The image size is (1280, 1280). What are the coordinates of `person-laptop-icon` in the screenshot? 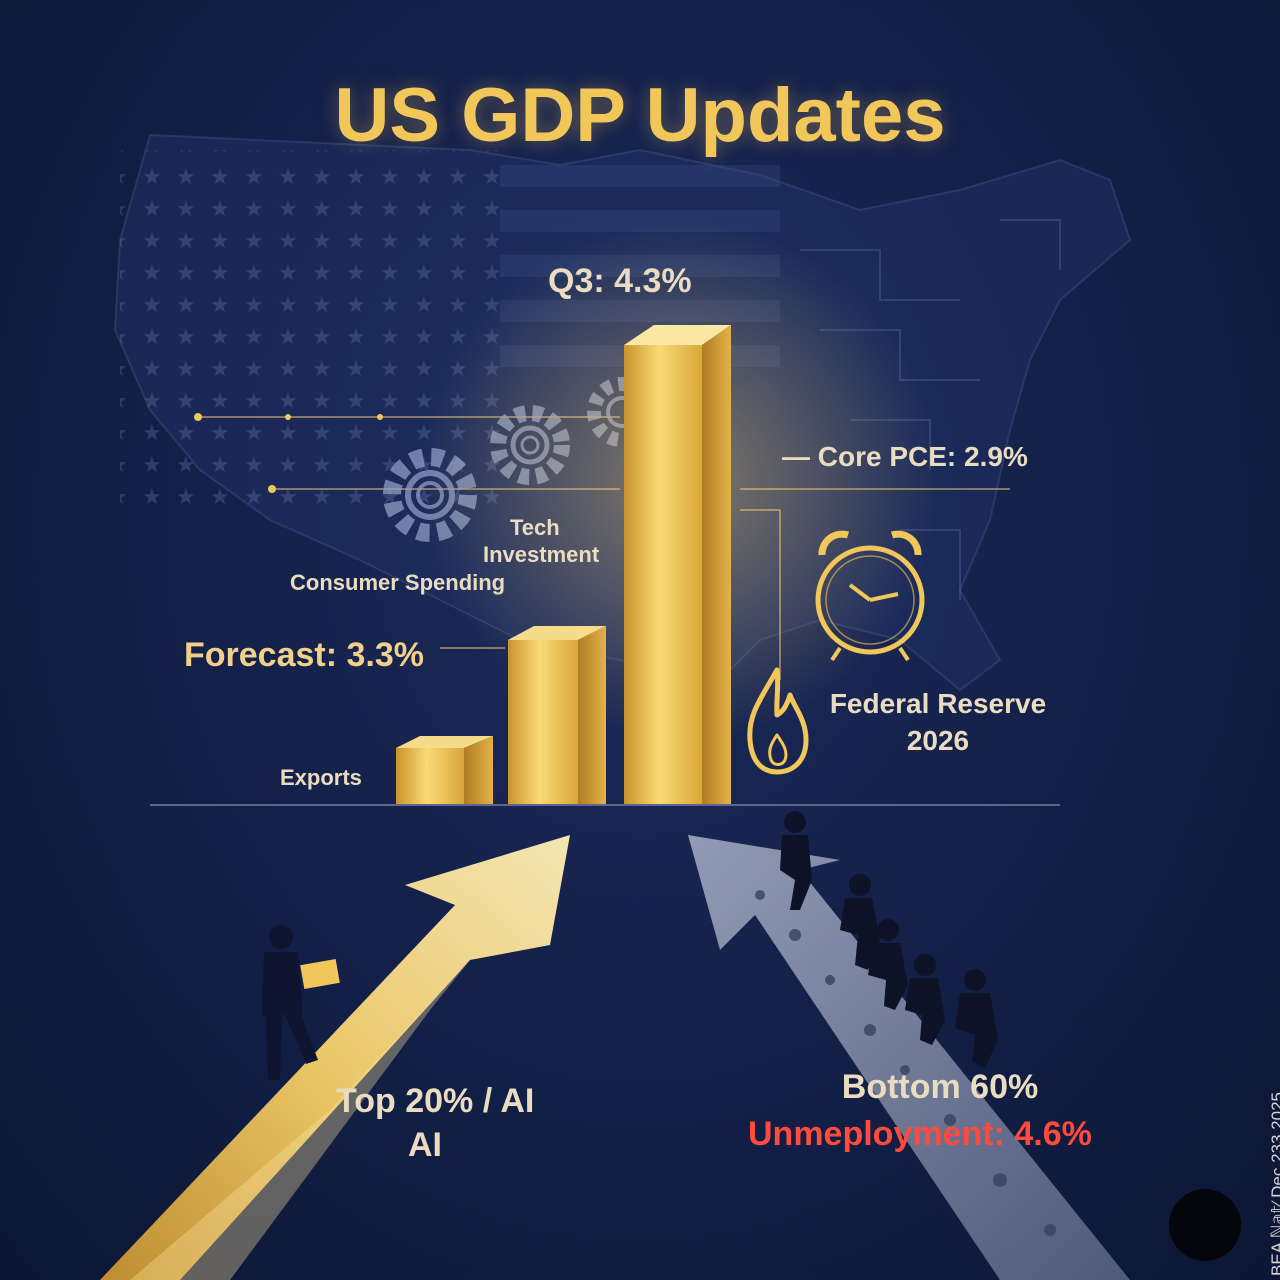 It's located at (301, 1002).